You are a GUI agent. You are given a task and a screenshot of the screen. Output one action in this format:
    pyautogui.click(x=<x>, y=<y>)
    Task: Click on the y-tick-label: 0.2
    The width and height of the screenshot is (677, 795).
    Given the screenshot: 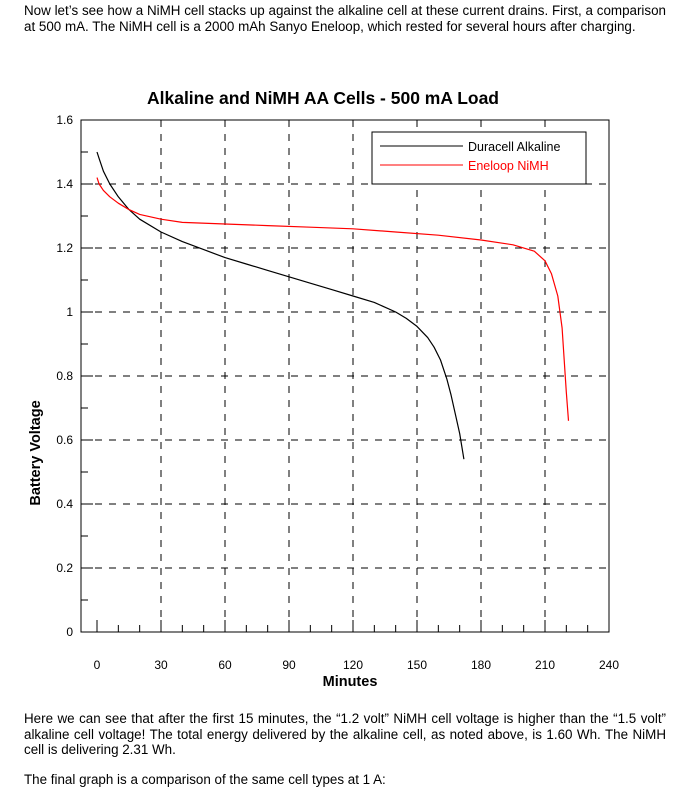 What is the action you would take?
    pyautogui.click(x=64, y=568)
    